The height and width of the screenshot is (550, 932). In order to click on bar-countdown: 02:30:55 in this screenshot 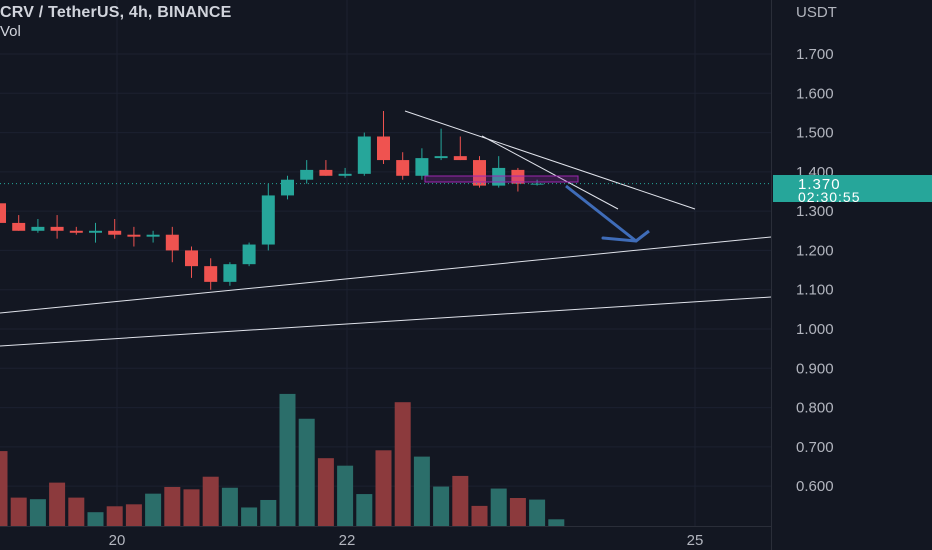, I will do `click(829, 197)`.